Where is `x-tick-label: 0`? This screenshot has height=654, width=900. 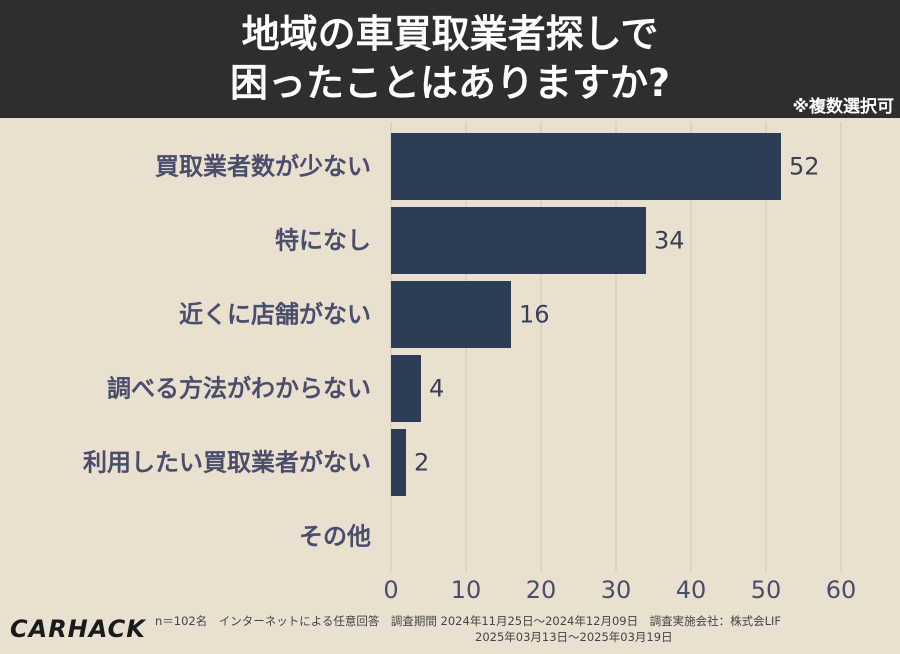 x-tick-label: 0 is located at coordinates (390, 590).